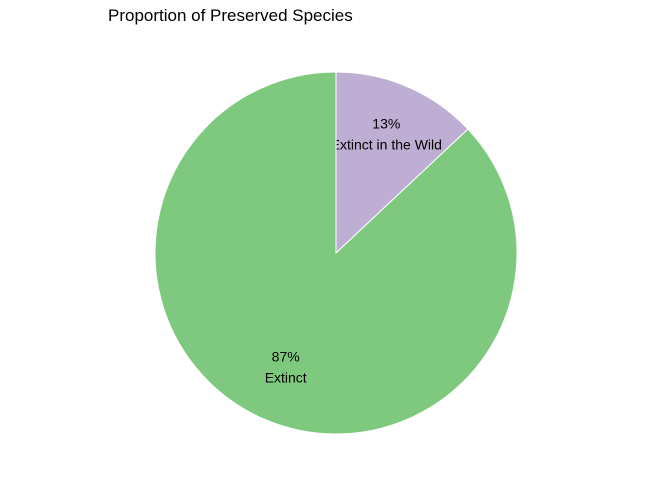 The width and height of the screenshot is (672, 480). What do you see at coordinates (286, 377) in the screenshot?
I see `slice-name-label: Extinct` at bounding box center [286, 377].